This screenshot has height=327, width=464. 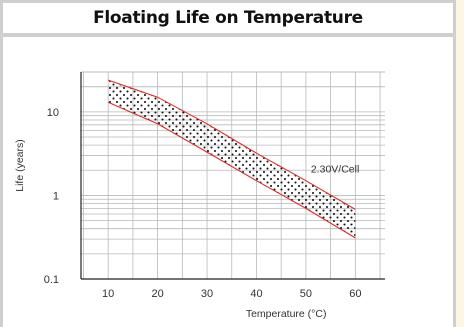 What do you see at coordinates (355, 294) in the screenshot?
I see `x-tick-label: 60` at bounding box center [355, 294].